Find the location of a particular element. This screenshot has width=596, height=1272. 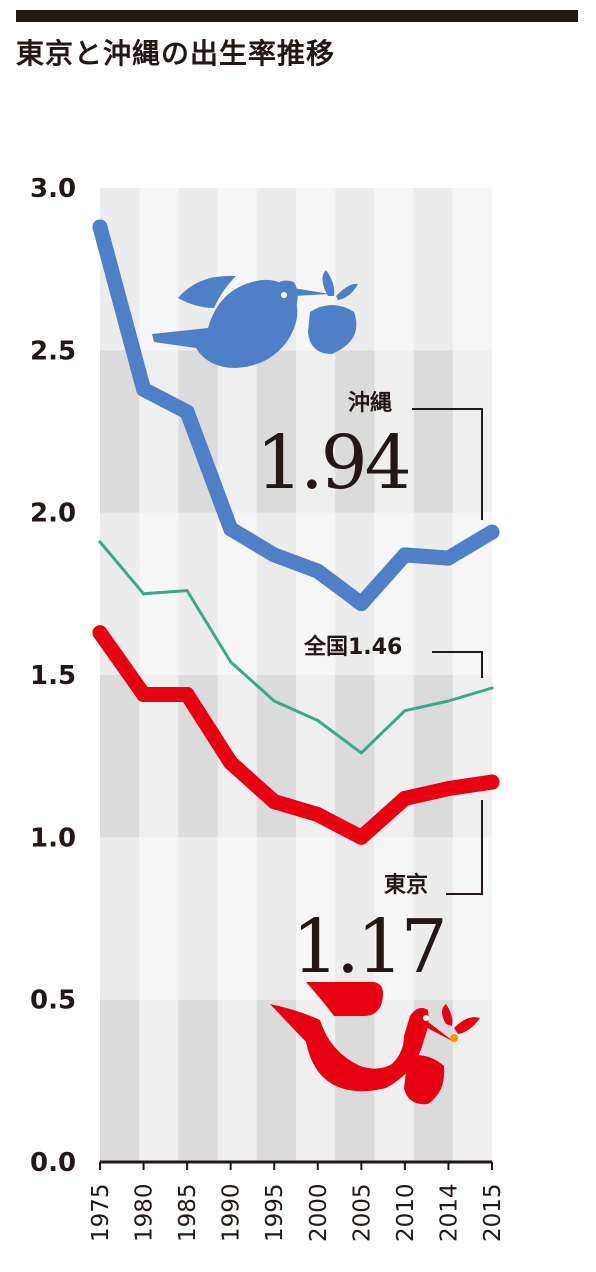

y-axis-ticks: 0.0 0.5 1.0 1.5 2.0 2.5 3.0 is located at coordinates (53, 676).